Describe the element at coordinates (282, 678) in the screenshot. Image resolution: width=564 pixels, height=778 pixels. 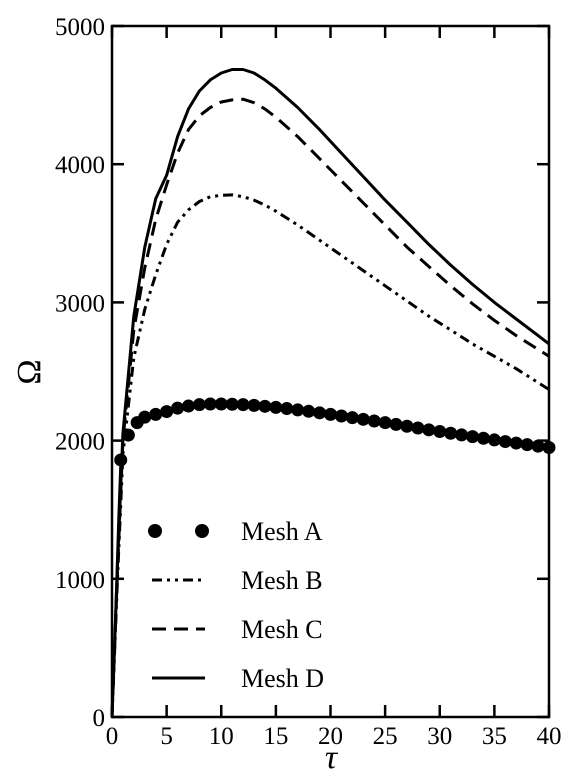
I see `legend-label: Mesh D` at that location.